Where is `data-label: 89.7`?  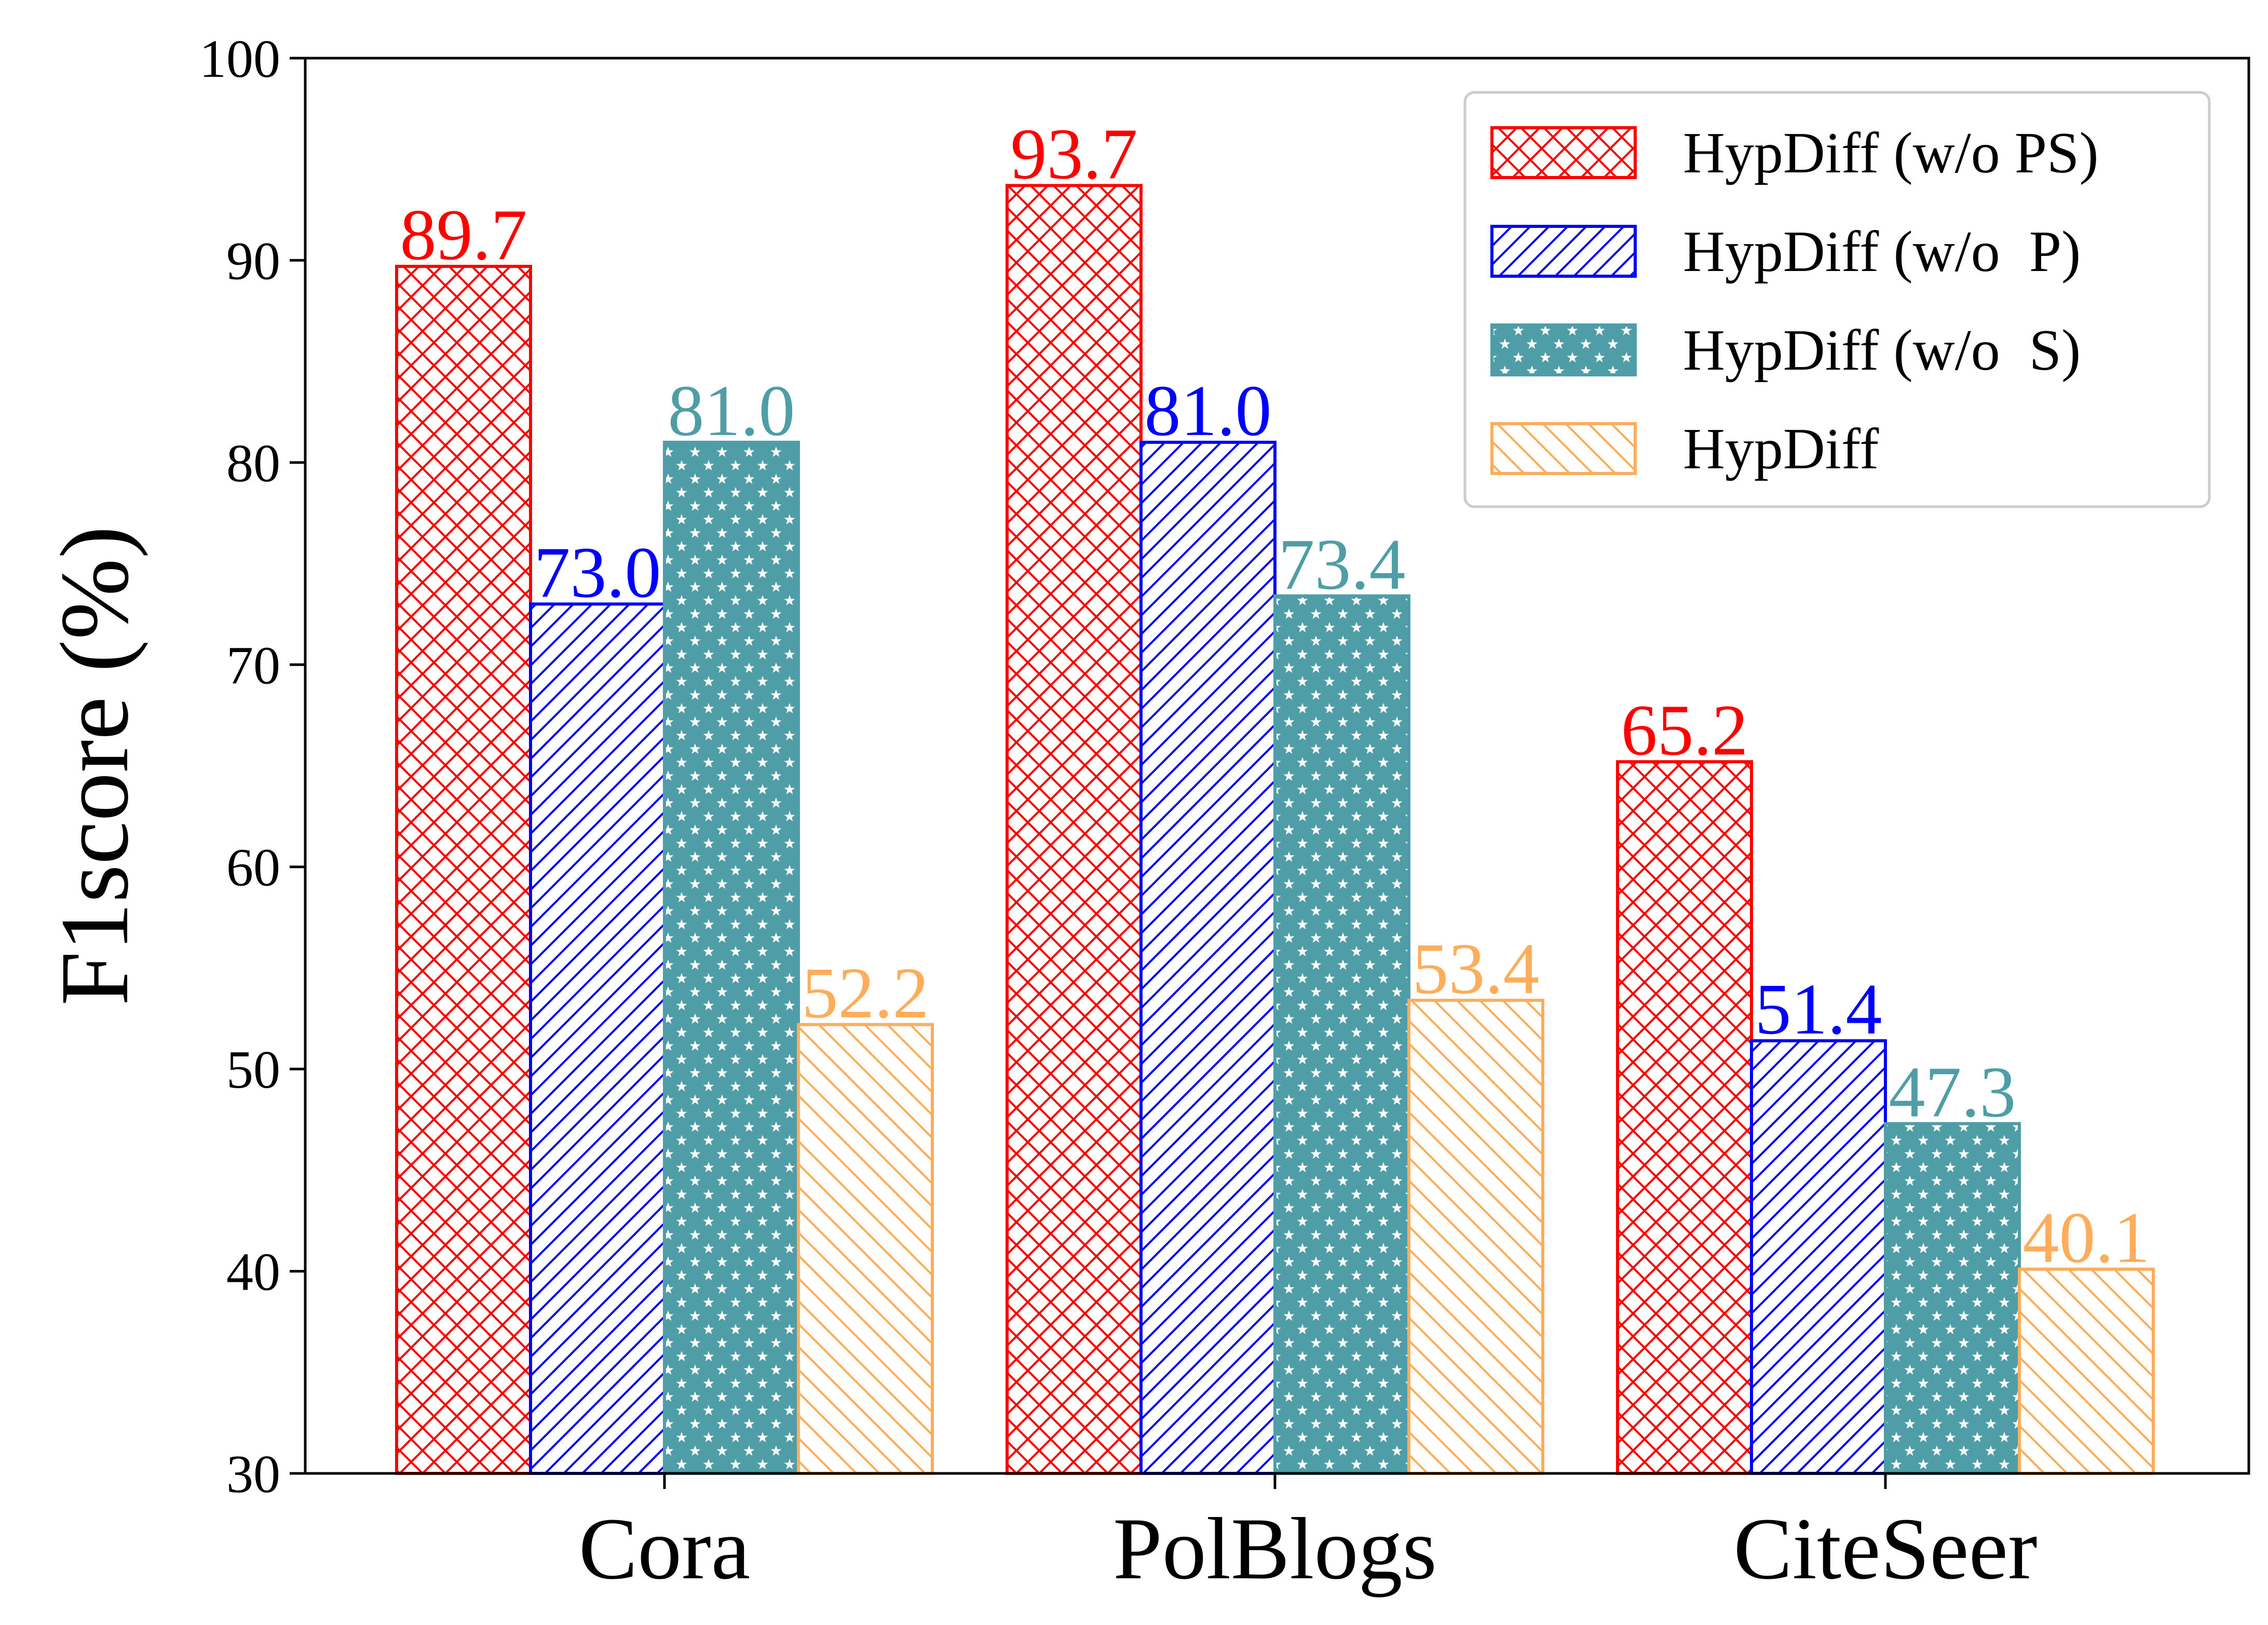
data-label: 89.7 is located at coordinates (463, 235).